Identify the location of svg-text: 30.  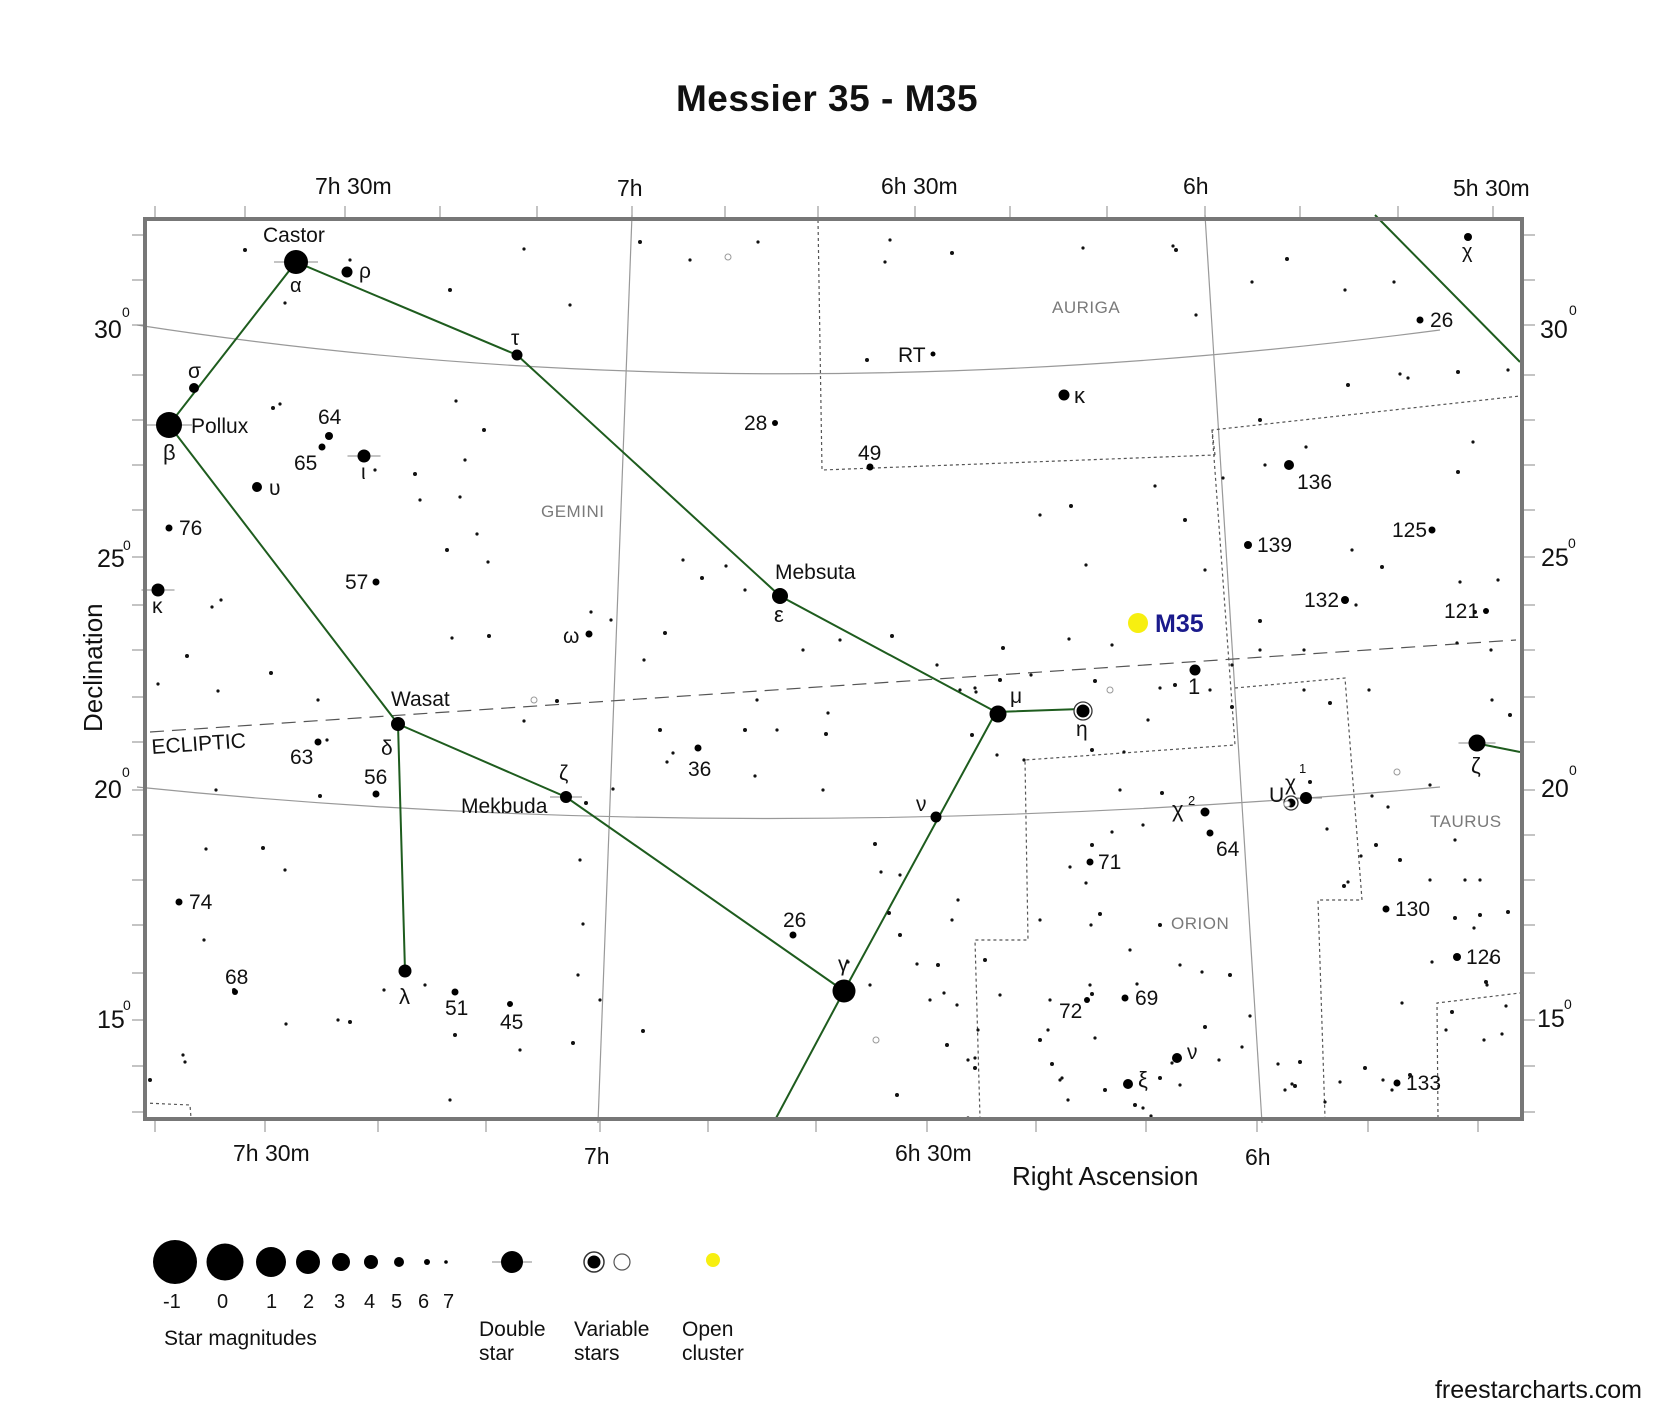
(1554, 330).